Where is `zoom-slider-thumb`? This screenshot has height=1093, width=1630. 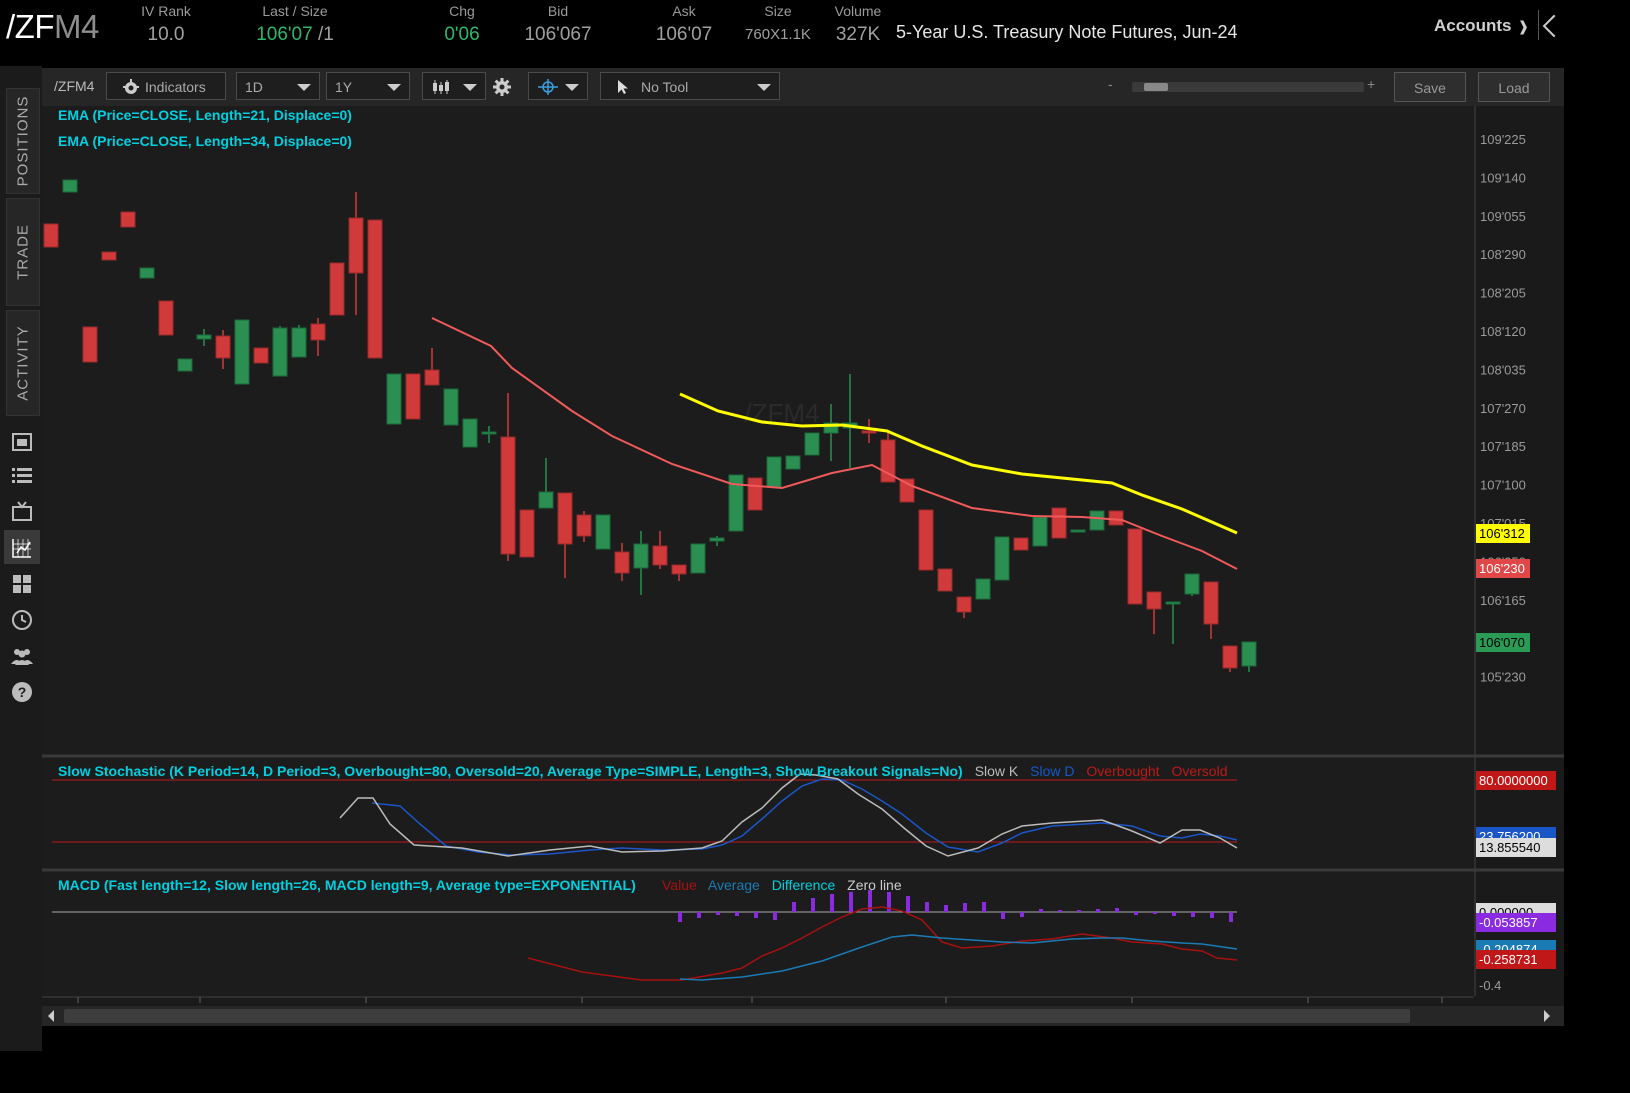 zoom-slider-thumb is located at coordinates (1155, 87).